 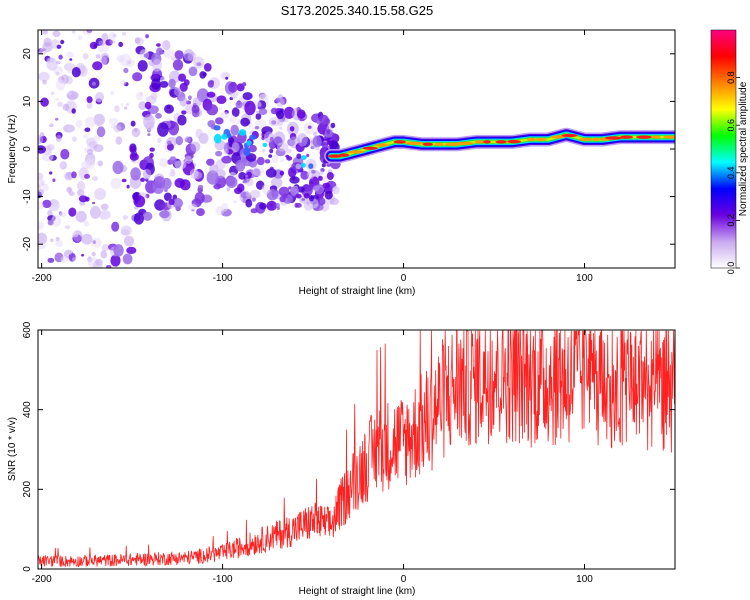 I want to click on y-tick-label: -10, so click(x=27, y=196).